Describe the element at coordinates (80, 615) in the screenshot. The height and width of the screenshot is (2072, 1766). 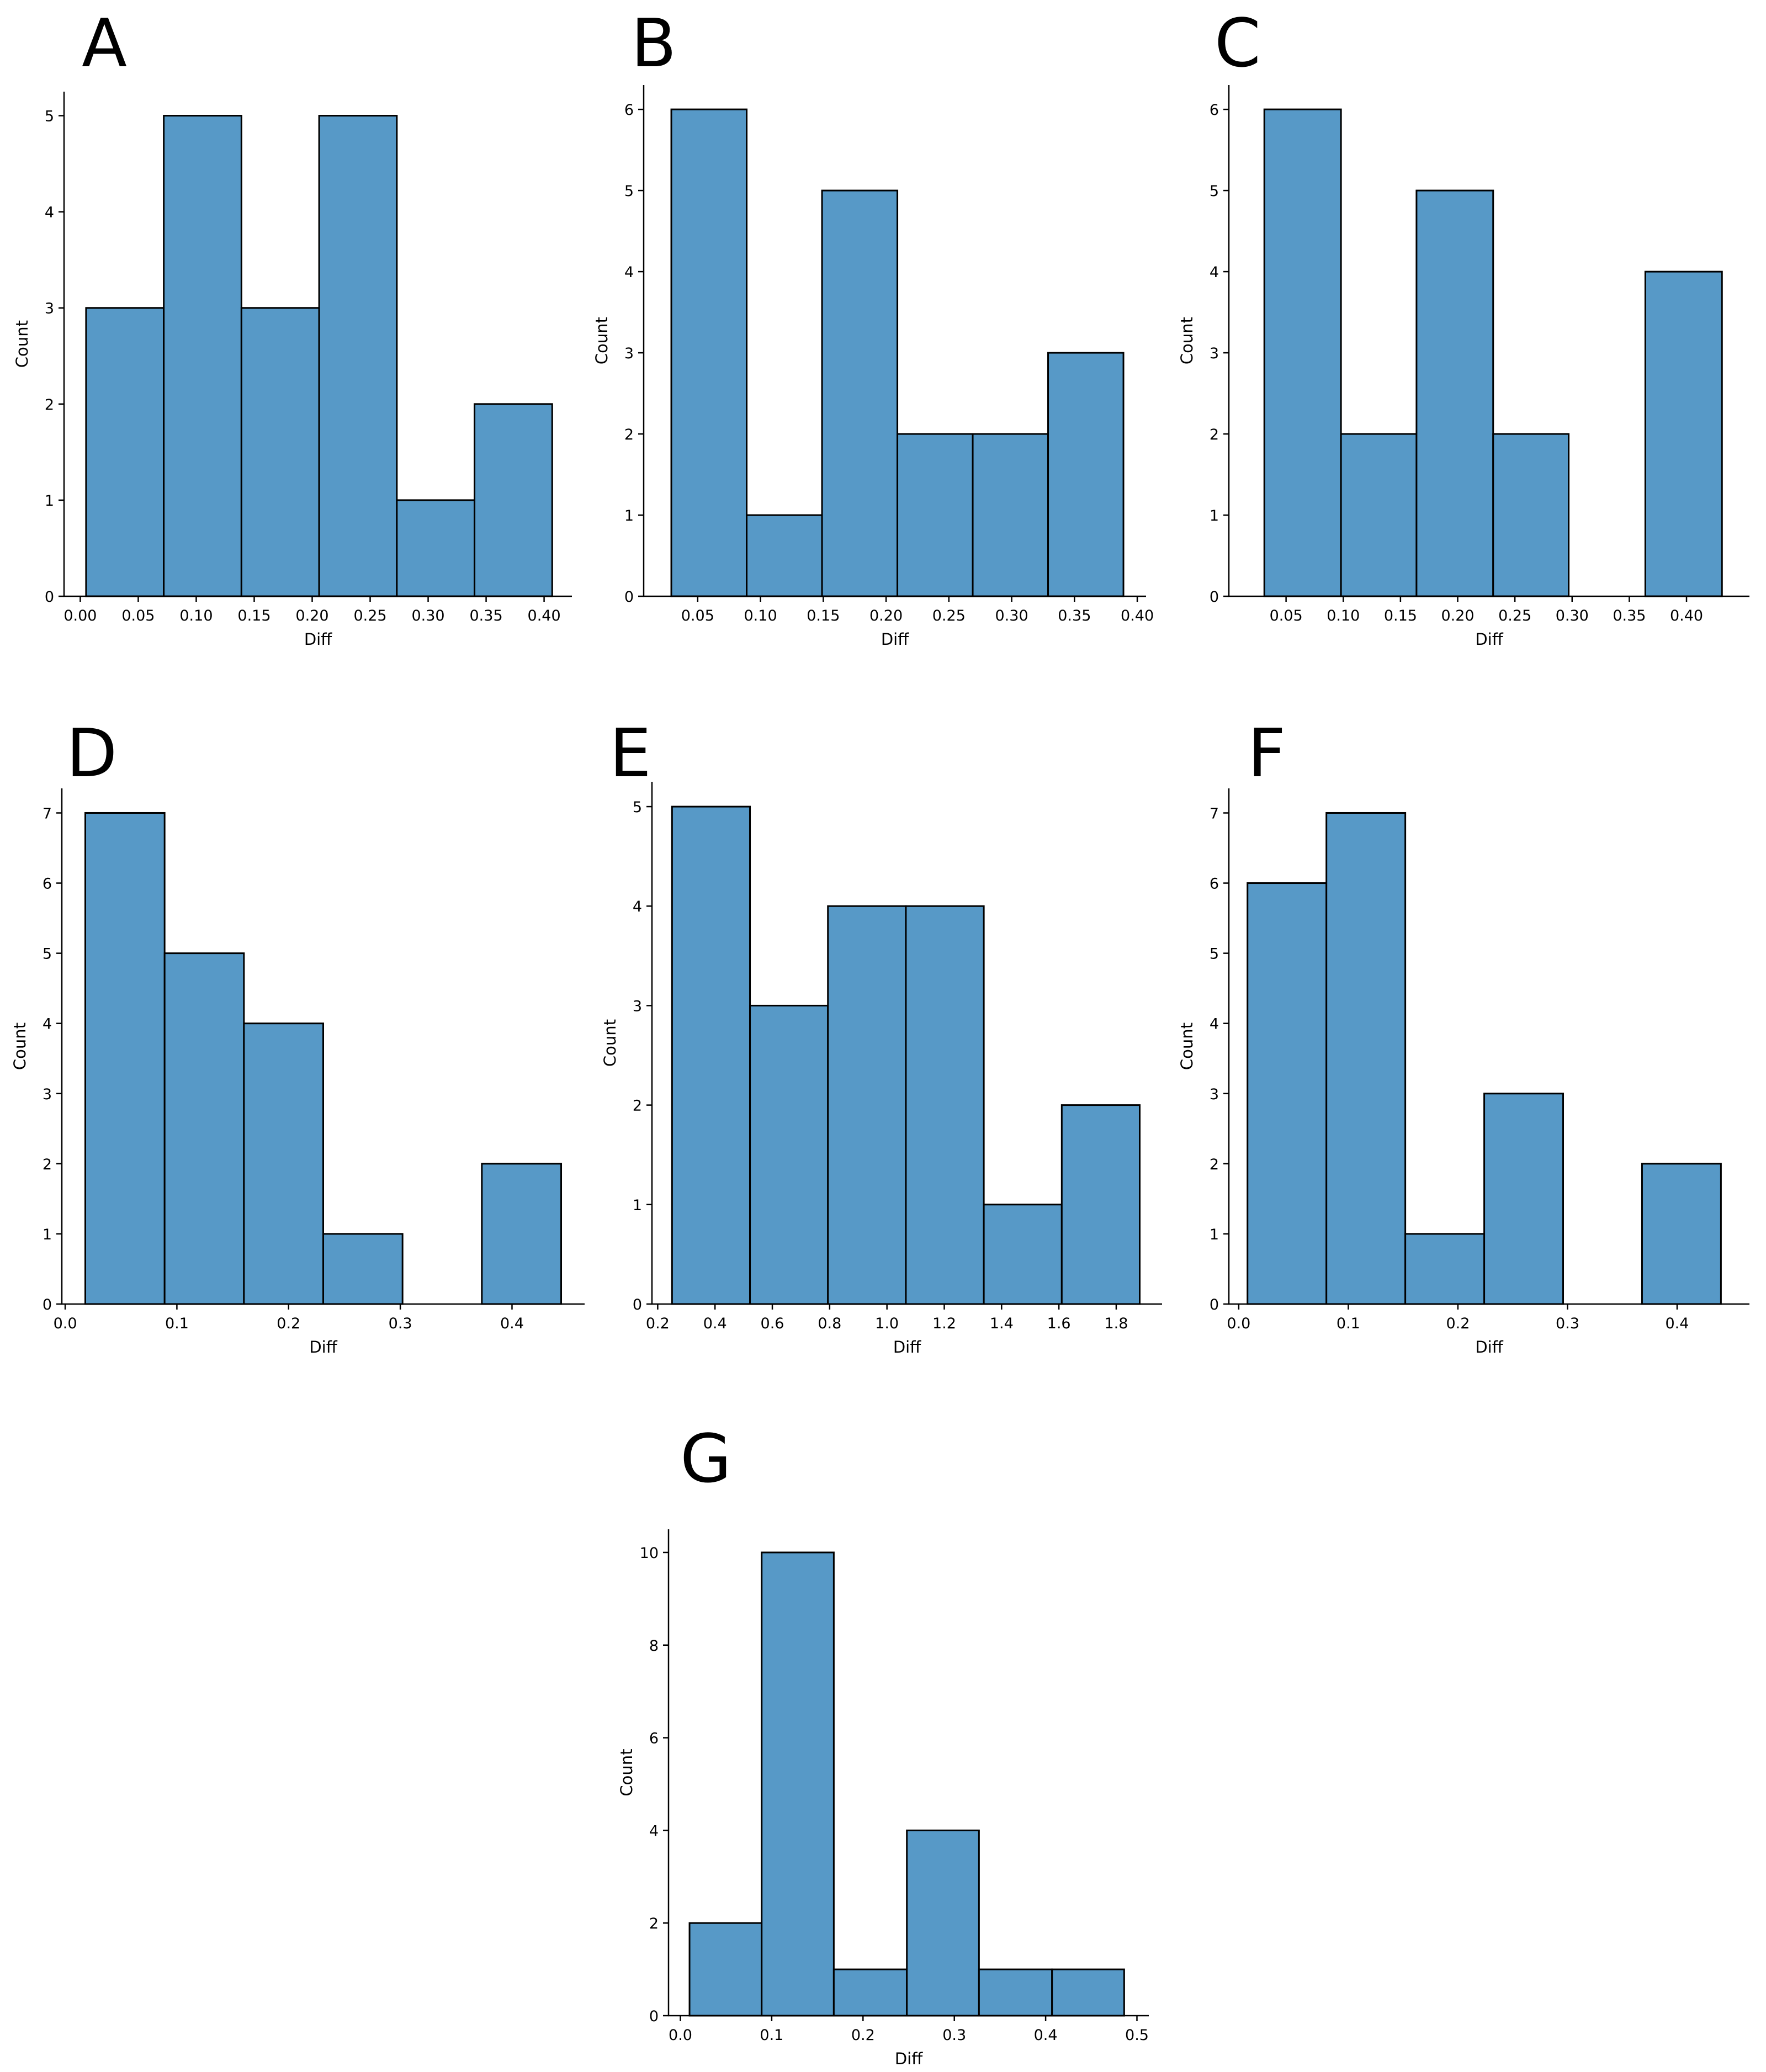
I see `x-tick-label: 0.00` at that location.